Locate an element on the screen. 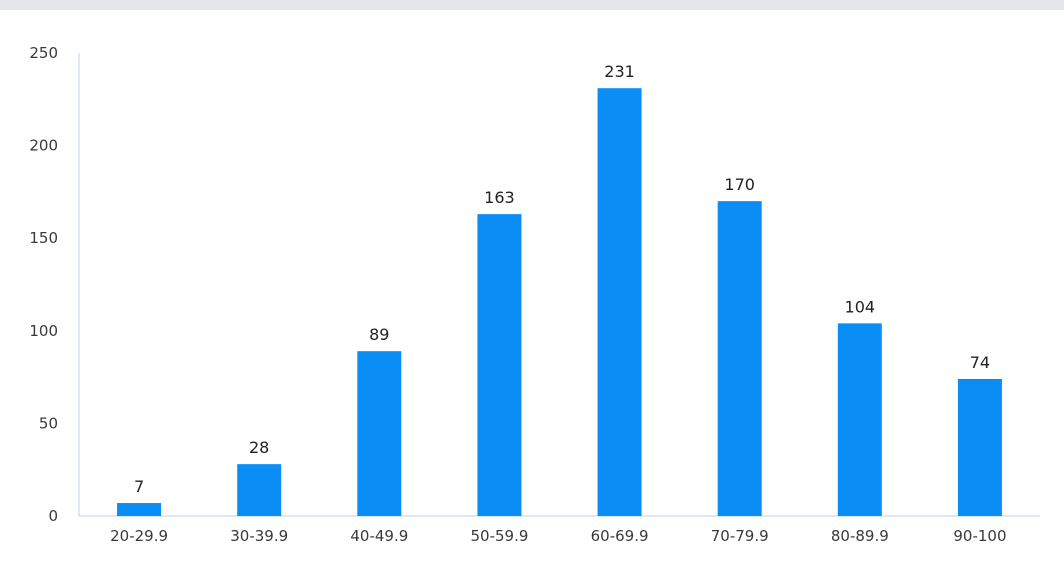 The image size is (1064, 561). x-tick-label: 70-79.9 is located at coordinates (740, 536).